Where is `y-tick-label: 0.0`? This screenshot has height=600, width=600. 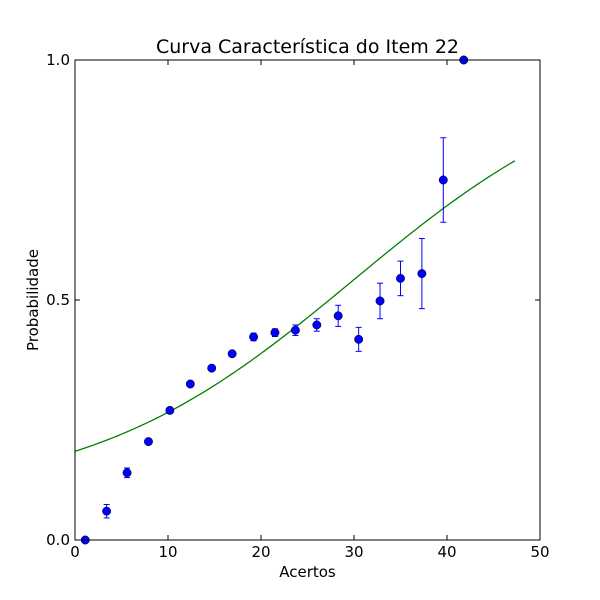 y-tick-label: 0.0 is located at coordinates (58, 540).